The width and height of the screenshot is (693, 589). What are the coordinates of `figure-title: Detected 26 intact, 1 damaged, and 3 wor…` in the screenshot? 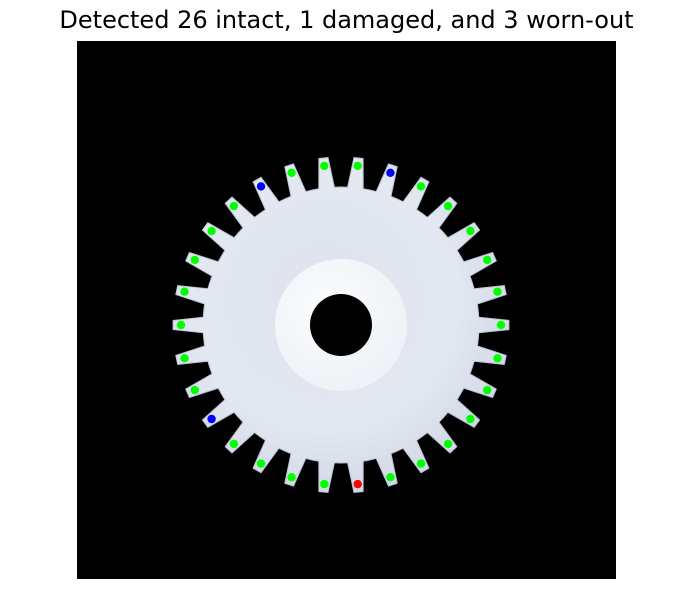 It's located at (346, 20).